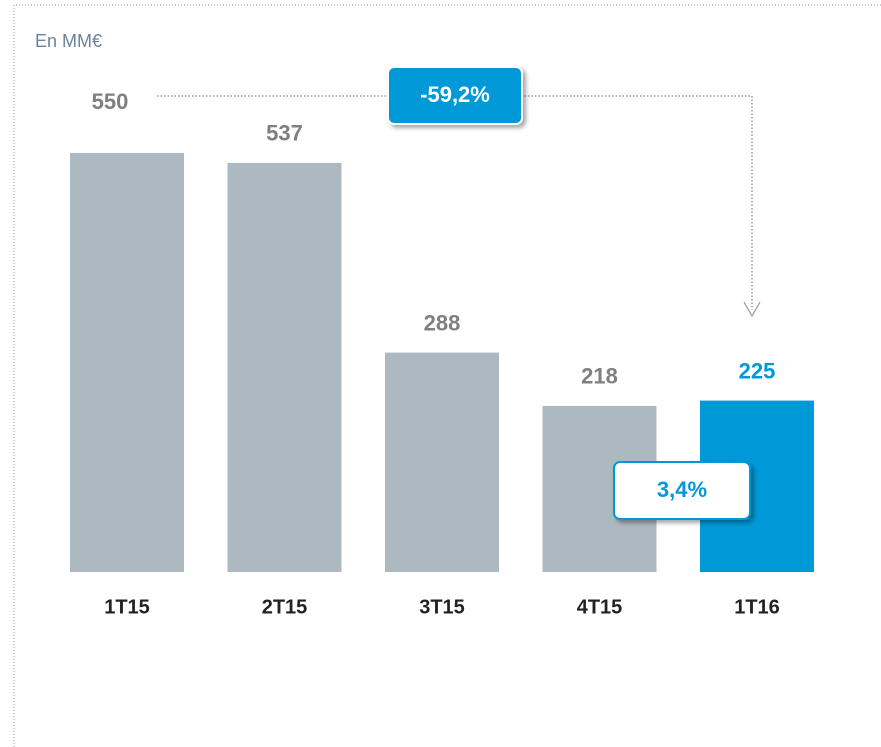 The width and height of the screenshot is (881, 747). Describe the element at coordinates (442, 607) in the screenshot. I see `category-label: 3T15` at that location.